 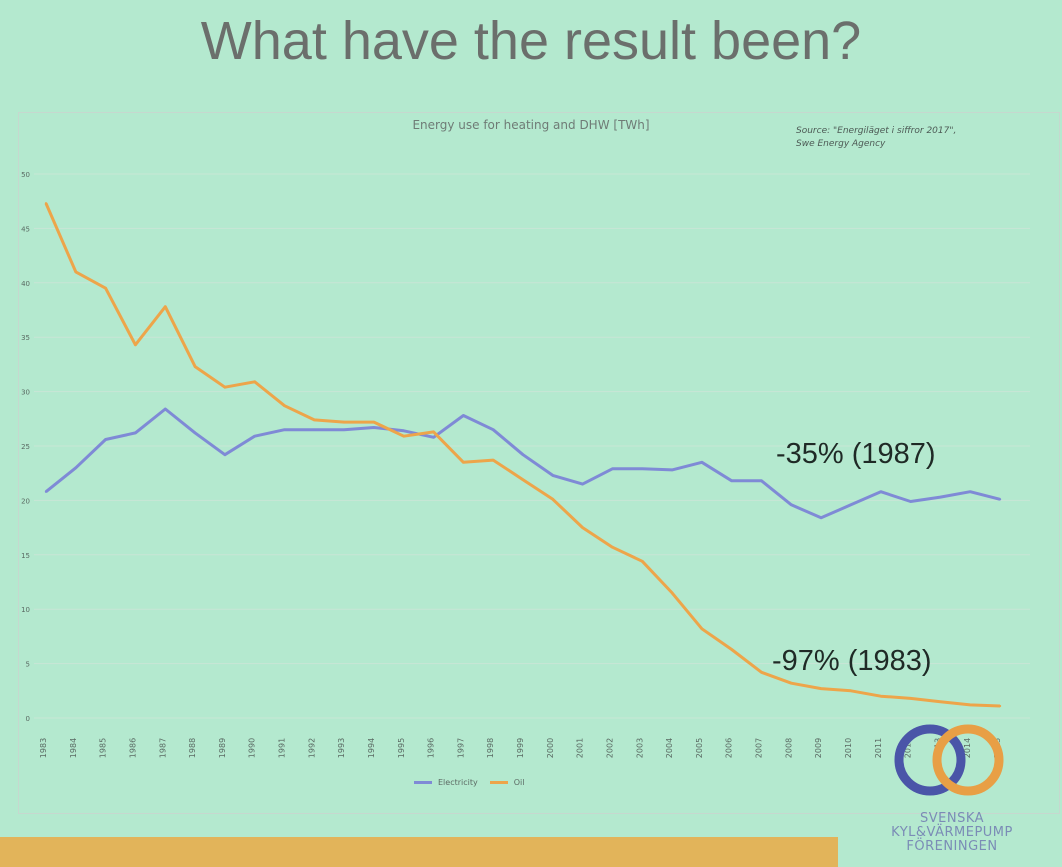 I want to click on source-line-1: Source: "Energiläget i siffror 2017",, so click(x=876, y=131).